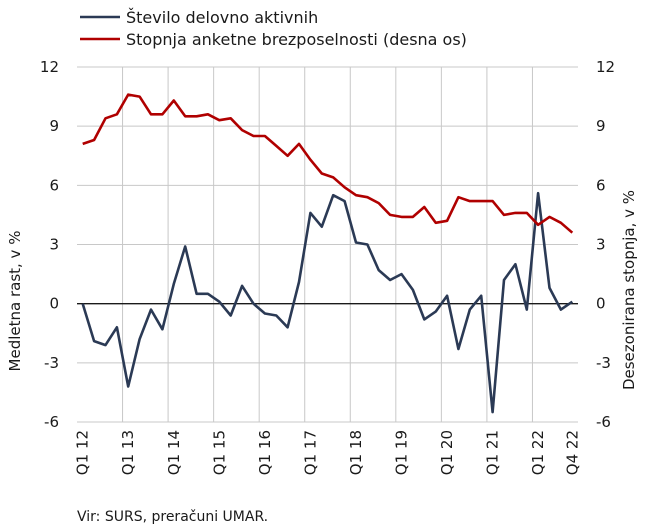 The height and width of the screenshot is (532, 650). I want to click on x-tick-label: Q1 21, so click(493, 452).